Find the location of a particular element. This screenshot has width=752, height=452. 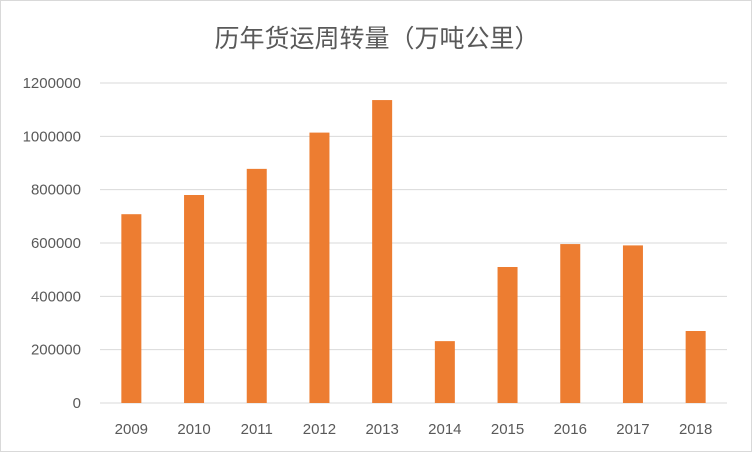

y-tick-label: 0 is located at coordinates (77, 403).